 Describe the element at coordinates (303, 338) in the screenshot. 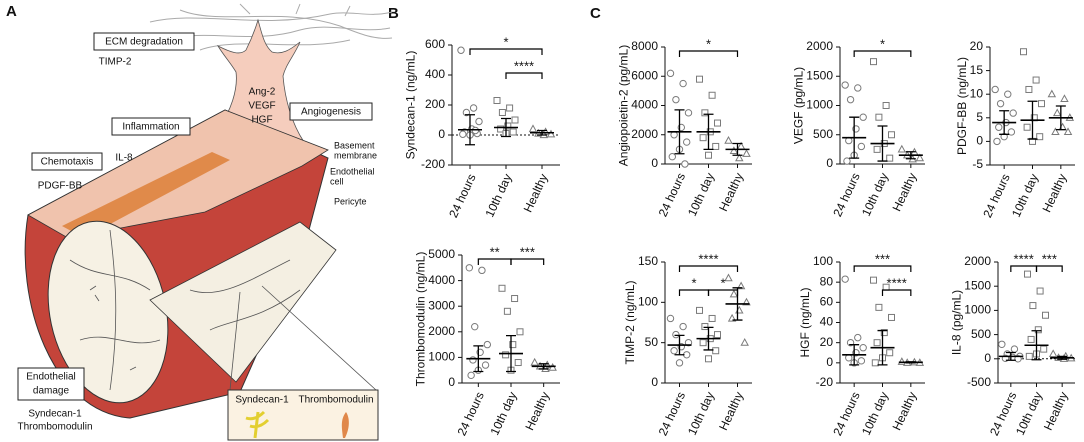

I see `callout` at that location.